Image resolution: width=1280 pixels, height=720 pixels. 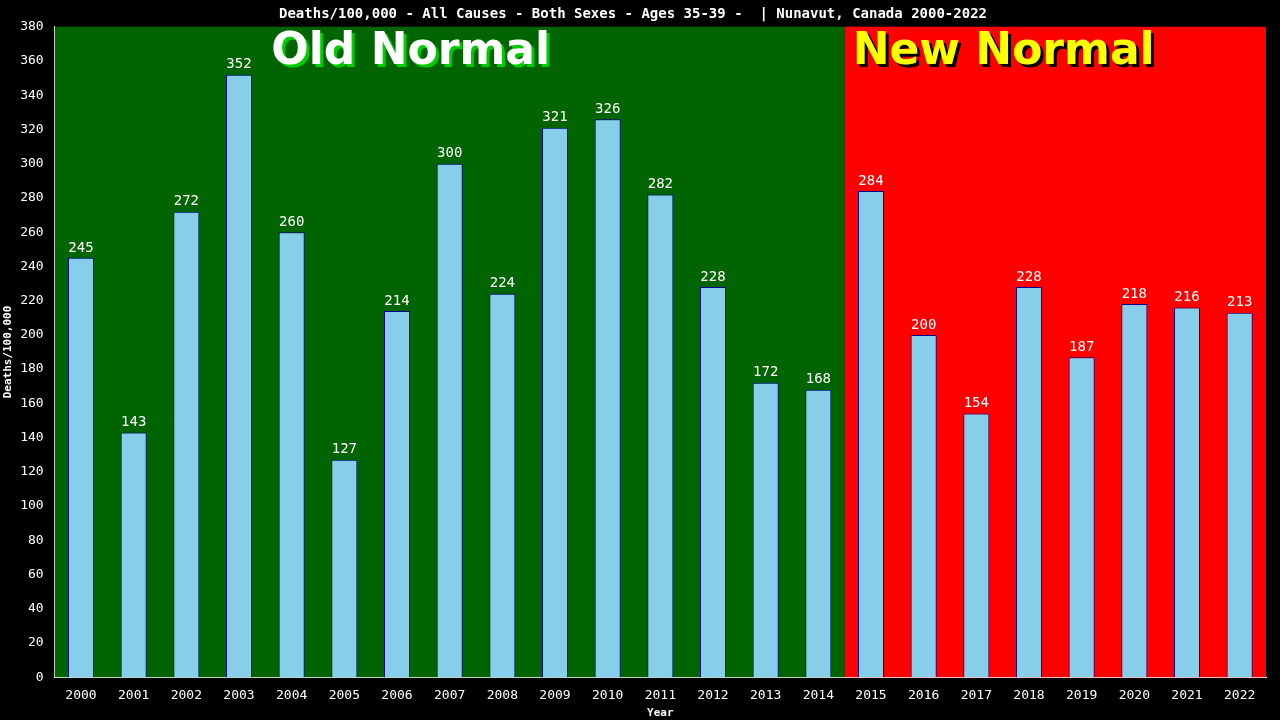 I want to click on x-tick-label: 2017, so click(x=976, y=695).